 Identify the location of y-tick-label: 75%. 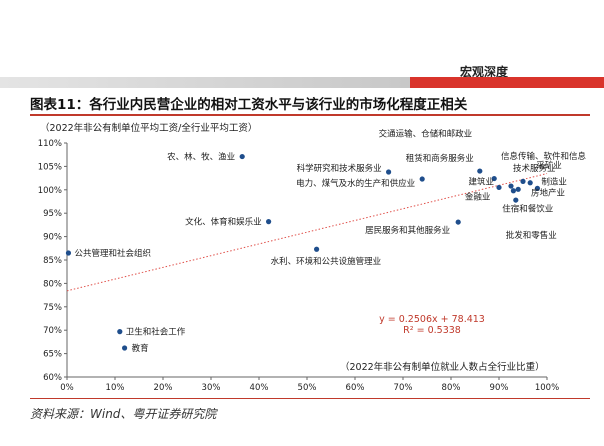
(52, 308).